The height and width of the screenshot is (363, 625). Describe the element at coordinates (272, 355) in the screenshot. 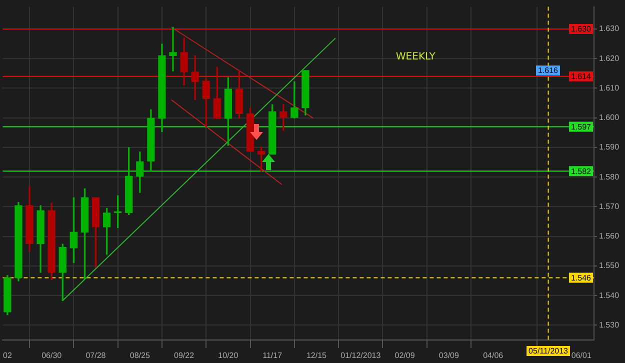

I see `x-tick-label: 11/17` at that location.